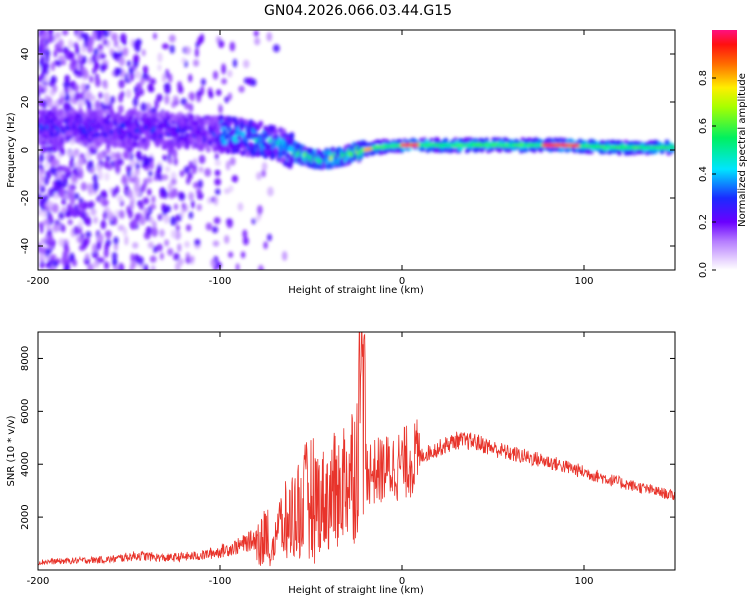  I want to click on figure-title: GN04.2026.066.03.44.G15, so click(358, 11).